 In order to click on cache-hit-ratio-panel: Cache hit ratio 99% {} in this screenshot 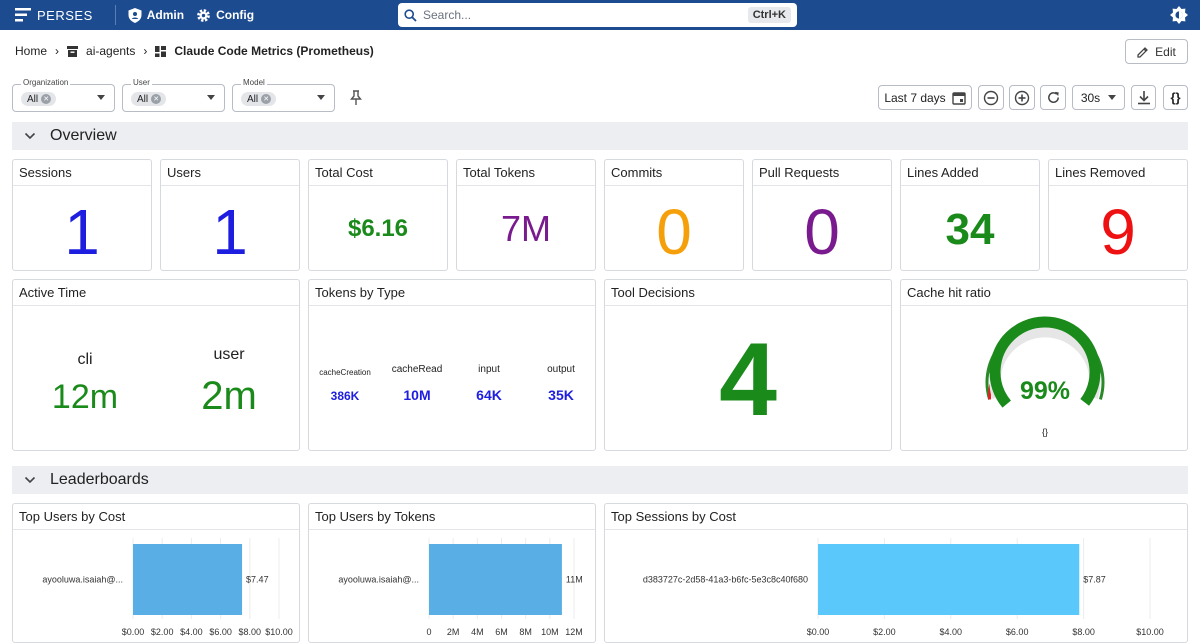, I will do `click(1044, 365)`.